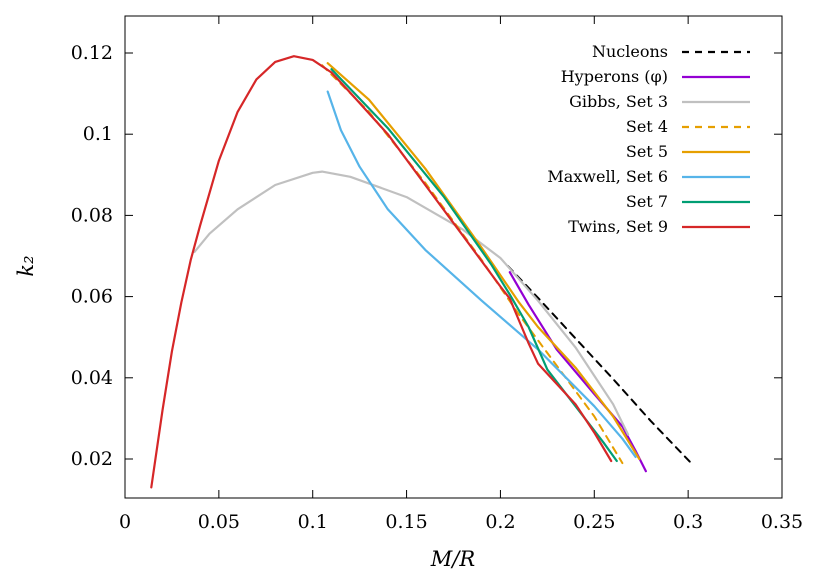 This screenshot has height=583, width=830. I want to click on x-tick-label: 0, so click(125, 522).